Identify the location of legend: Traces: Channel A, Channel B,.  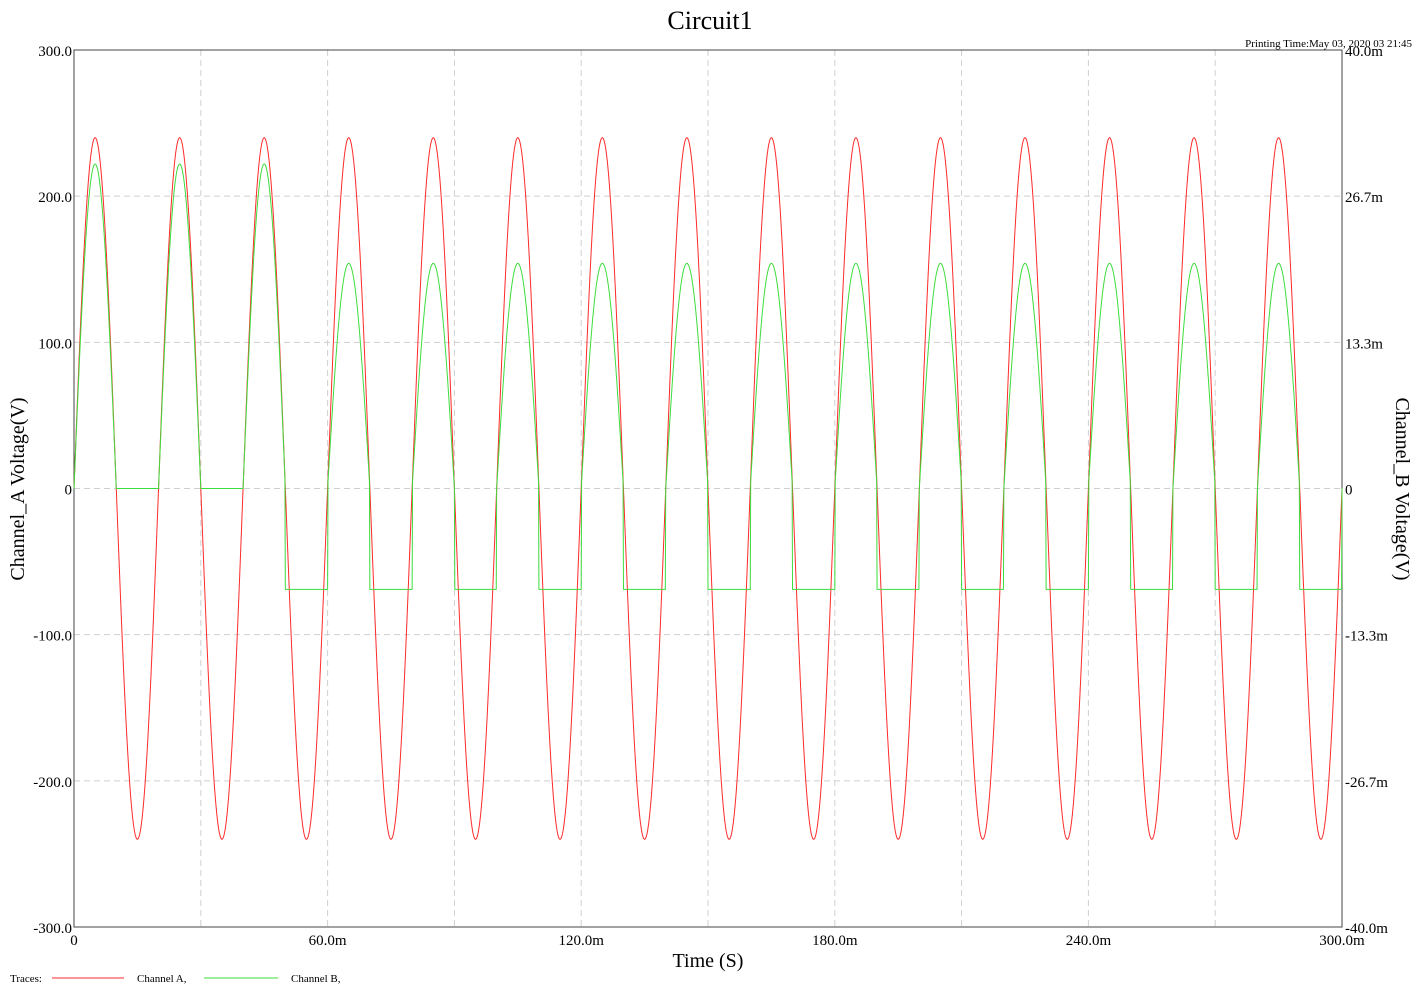
(175, 979).